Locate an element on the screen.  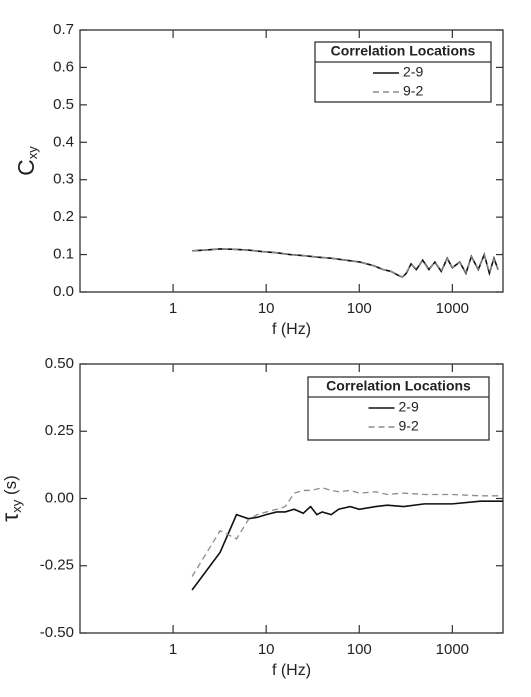
y-tick-label: 0.4 is located at coordinates (63, 141).